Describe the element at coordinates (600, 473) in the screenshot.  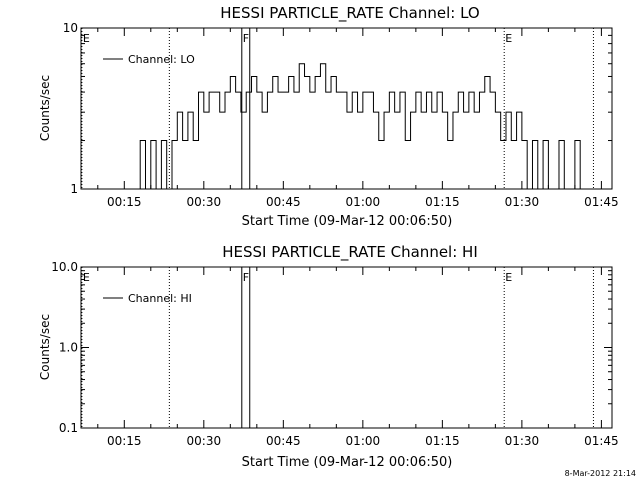
I see `footer-timestamp: 8-Mar-2012 21:14` at that location.